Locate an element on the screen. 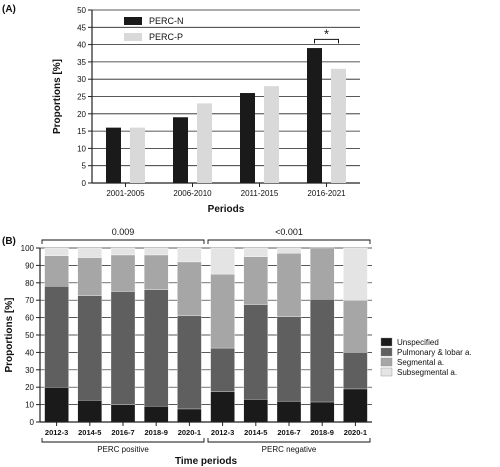 The image size is (500, 467). p-value-label: 0.009 is located at coordinates (123, 232).